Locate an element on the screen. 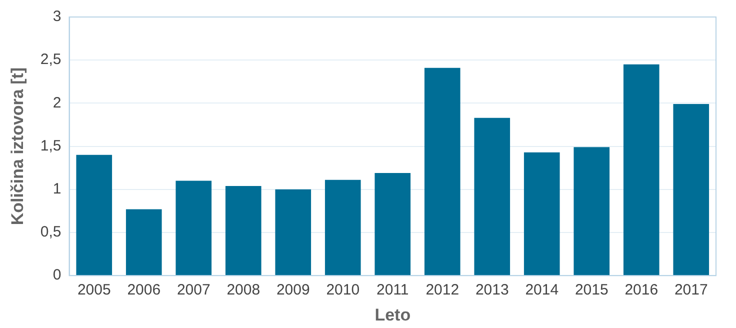  y-tick-label: 3 is located at coordinates (57, 17).